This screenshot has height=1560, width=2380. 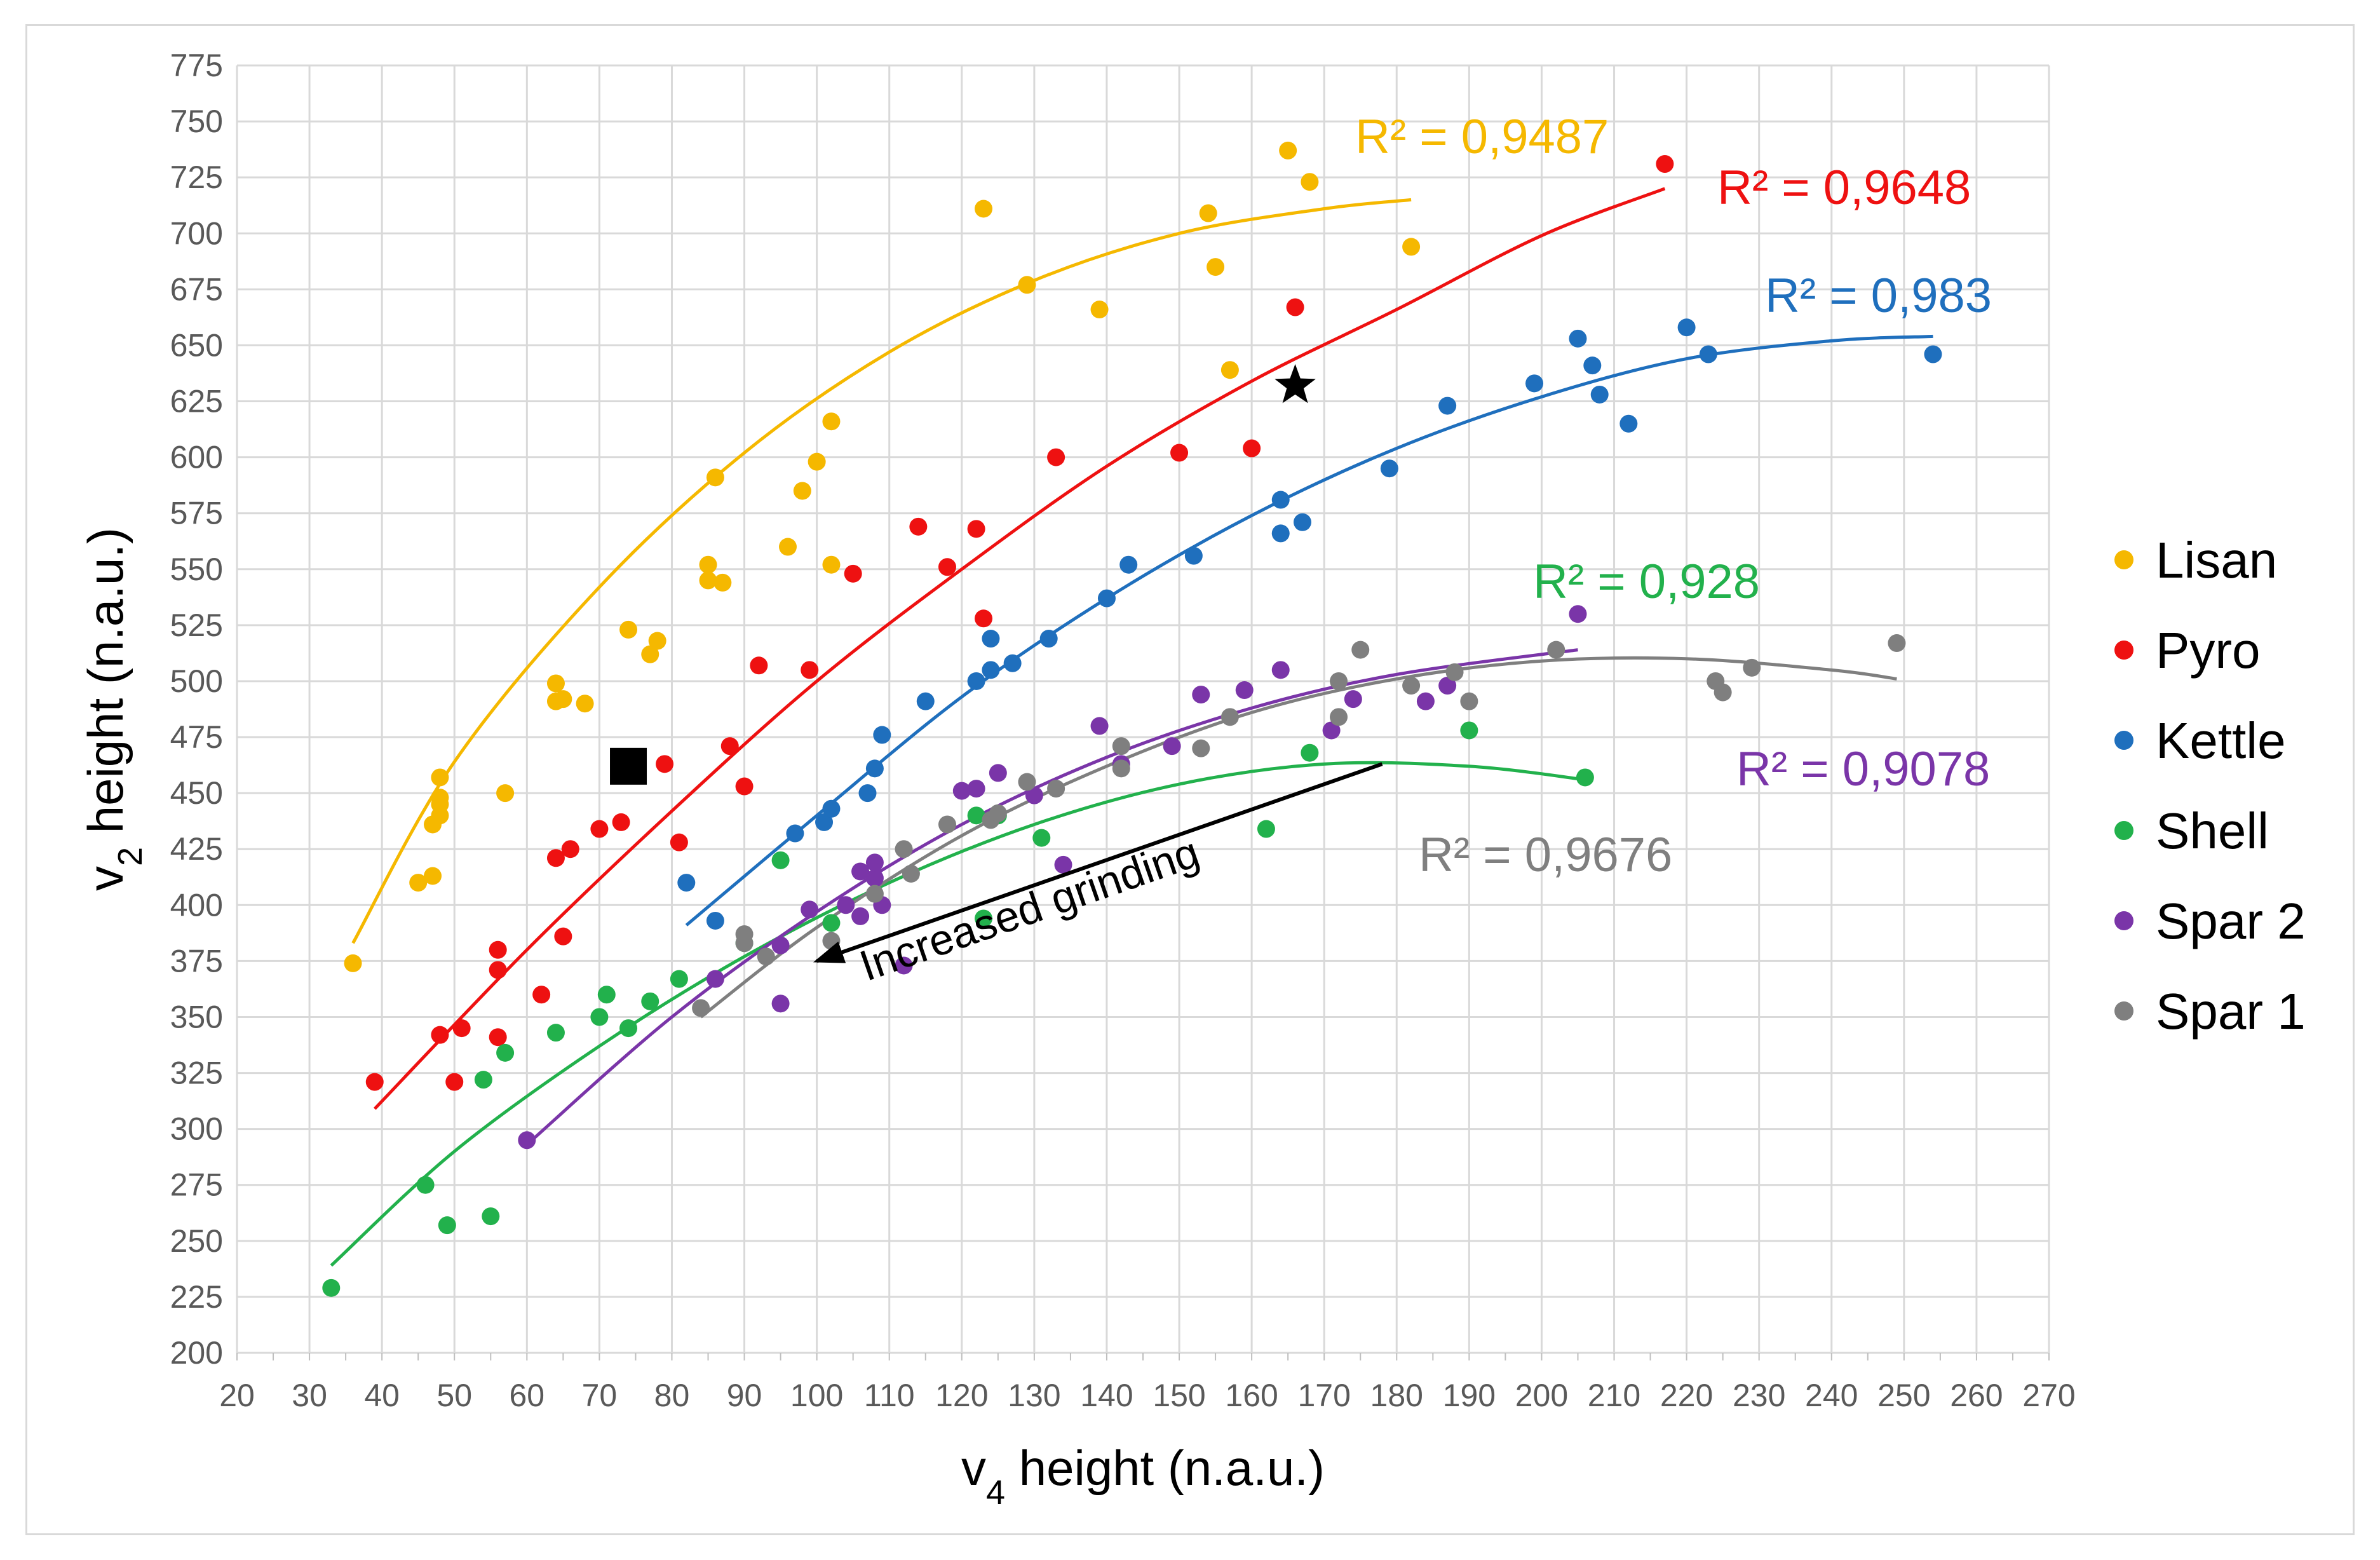 I want to click on y-tick-label: 725, so click(x=197, y=177).